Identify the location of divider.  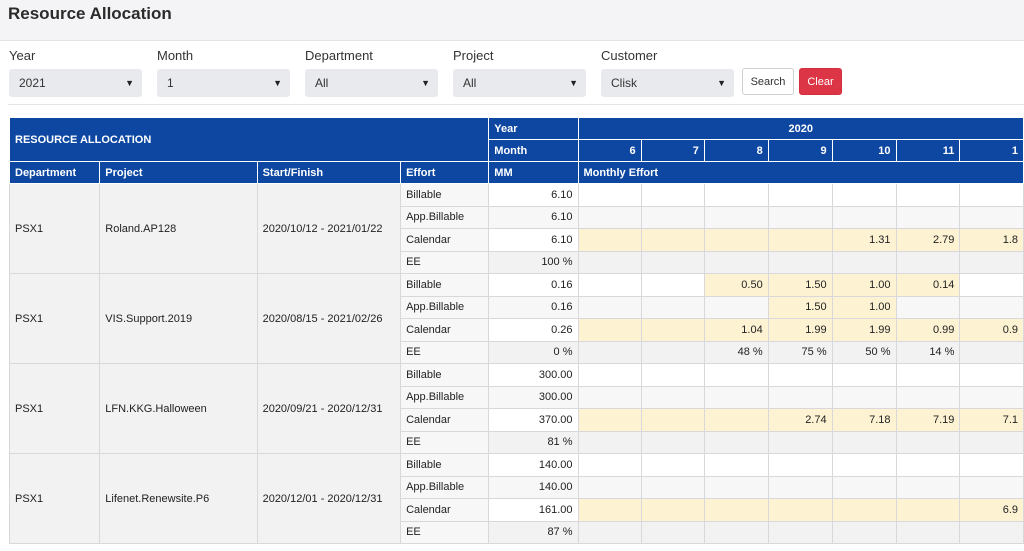
(516, 104).